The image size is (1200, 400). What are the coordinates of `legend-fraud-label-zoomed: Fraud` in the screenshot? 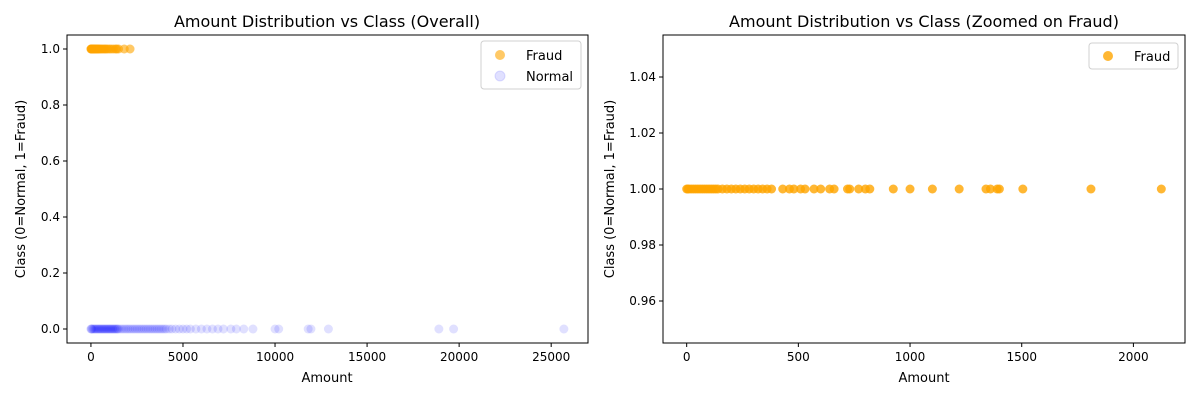 It's located at (1152, 57).